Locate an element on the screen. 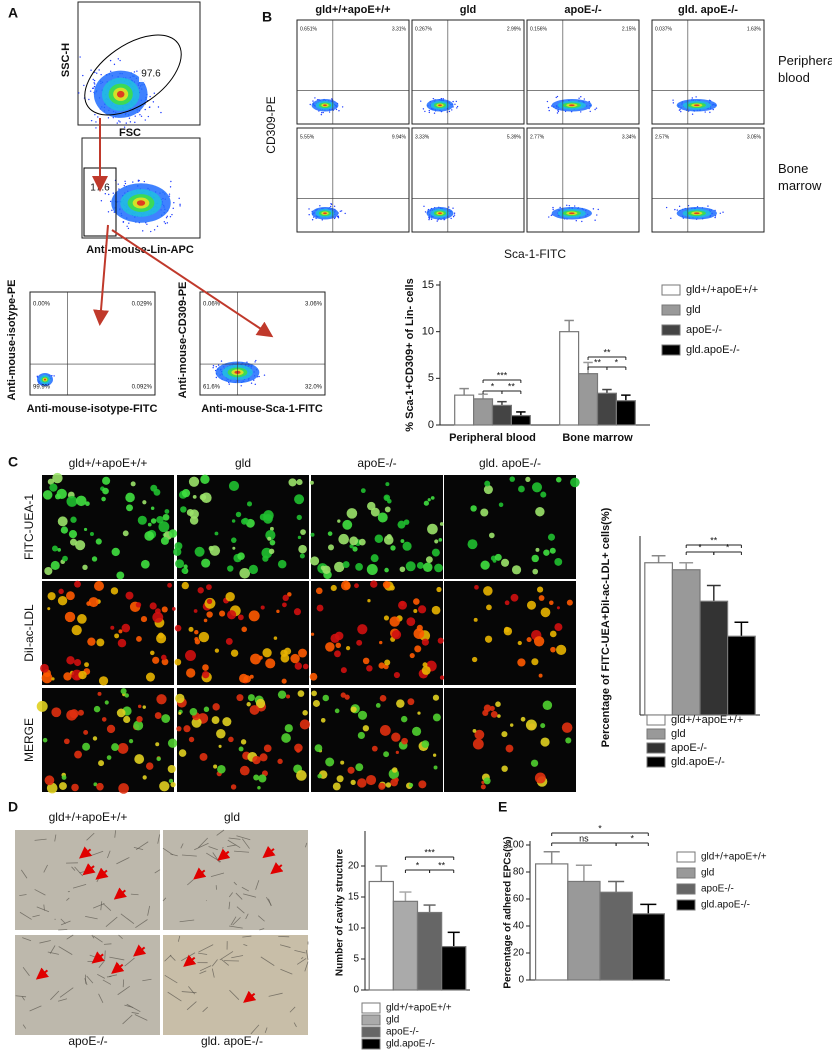  axis-title: SSC-H is located at coordinates (66, 60).